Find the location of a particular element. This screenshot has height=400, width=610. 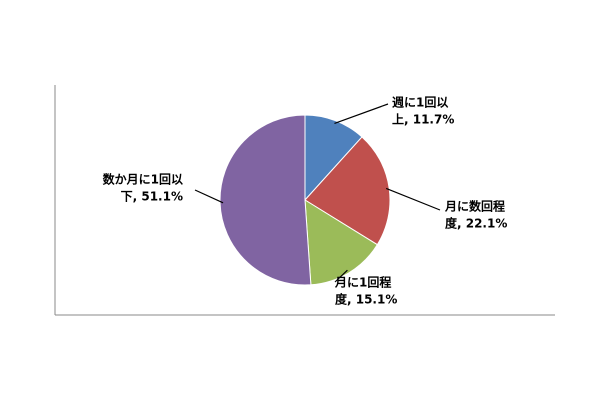

data-label: 月に1回程 is located at coordinates (362, 282).